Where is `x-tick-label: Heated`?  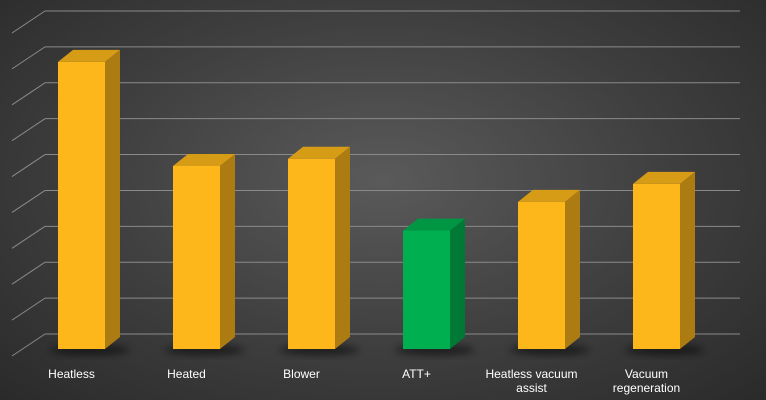
x-tick-label: Heated is located at coordinates (186, 374).